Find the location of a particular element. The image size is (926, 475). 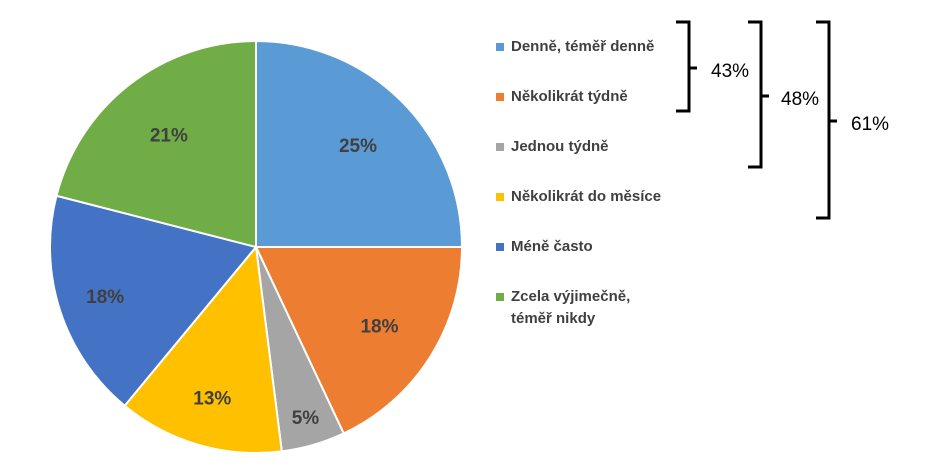

bracket-48-label: 48% is located at coordinates (800, 99).